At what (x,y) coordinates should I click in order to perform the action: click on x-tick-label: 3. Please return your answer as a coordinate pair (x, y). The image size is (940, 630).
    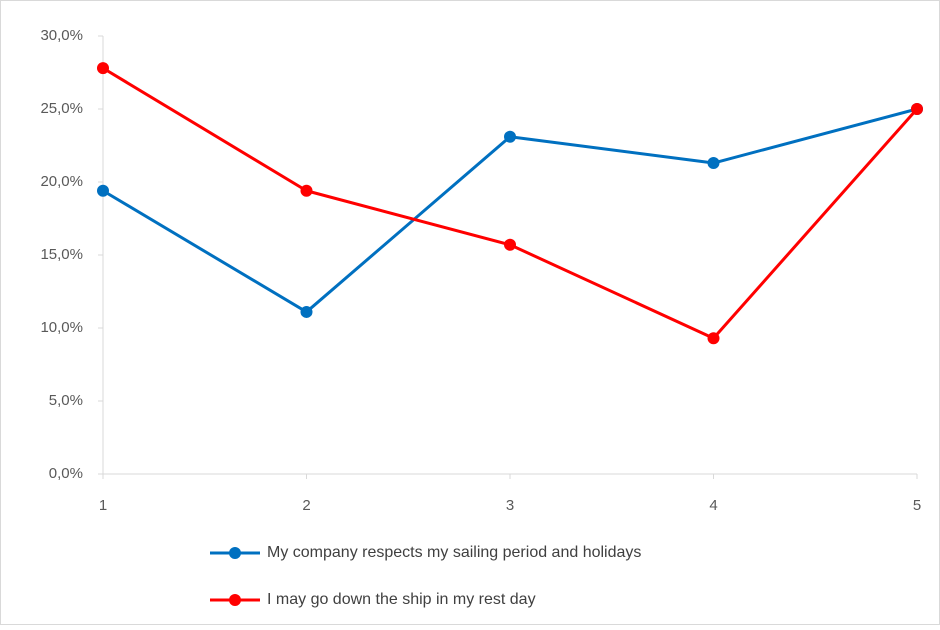
    Looking at the image, I should click on (510, 505).